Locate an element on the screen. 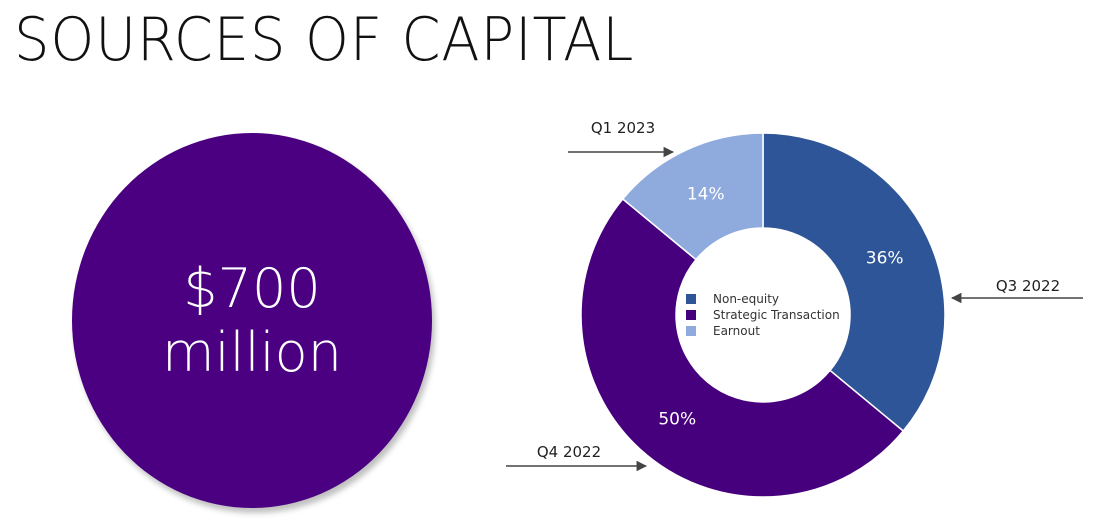 The image size is (1098, 523). slice-earnout is located at coordinates (692, 196).